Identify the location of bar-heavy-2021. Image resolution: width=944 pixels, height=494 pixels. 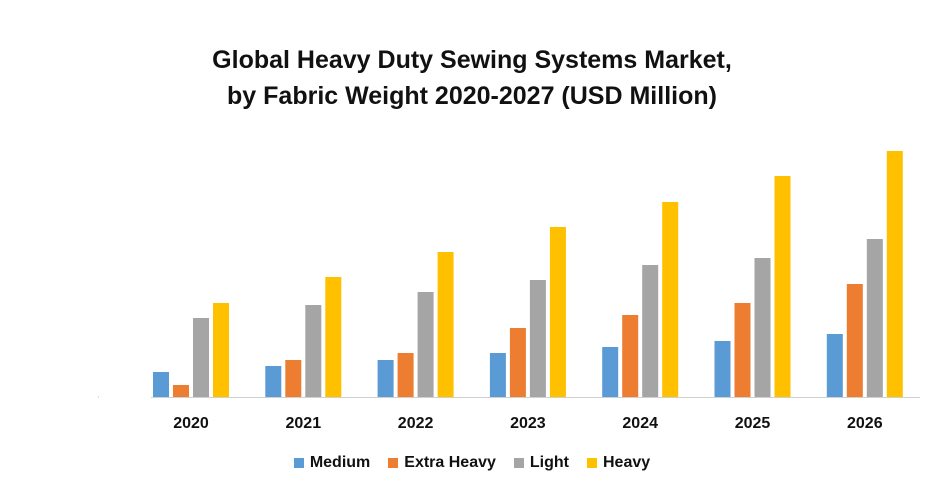
(333, 337).